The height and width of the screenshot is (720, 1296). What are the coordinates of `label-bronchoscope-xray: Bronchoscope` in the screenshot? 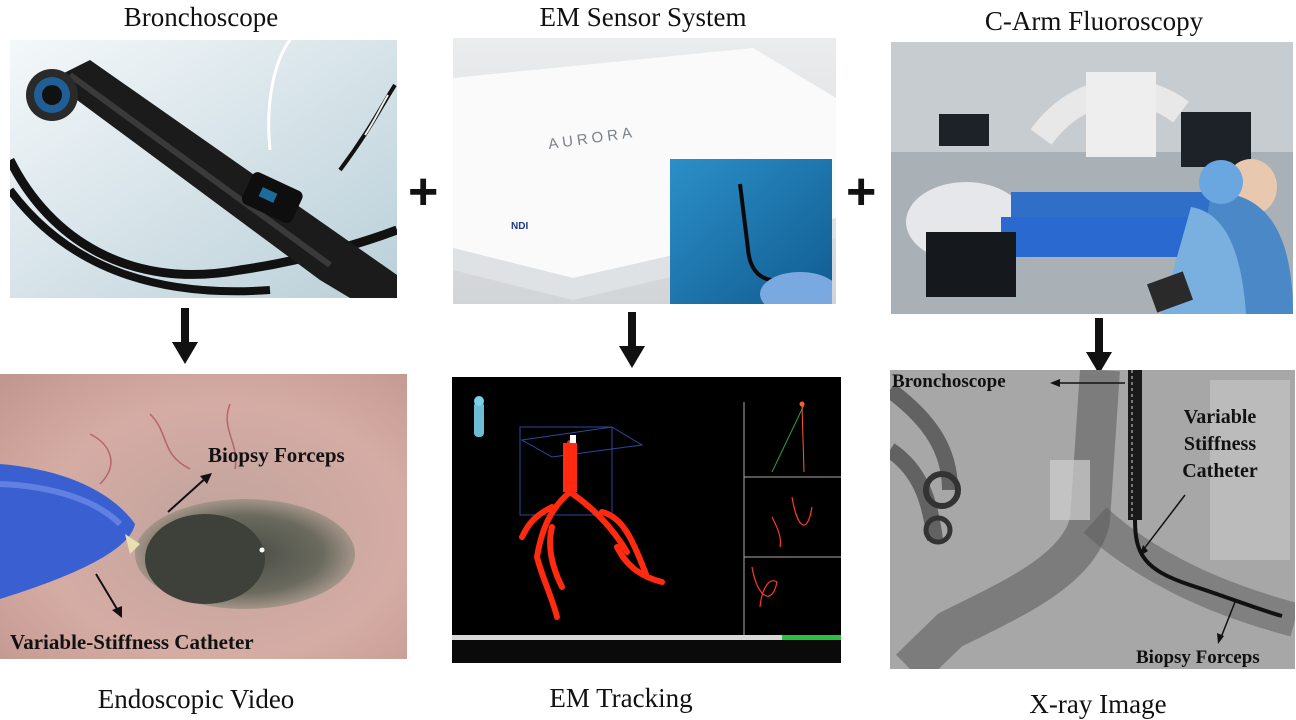 It's located at (949, 381).